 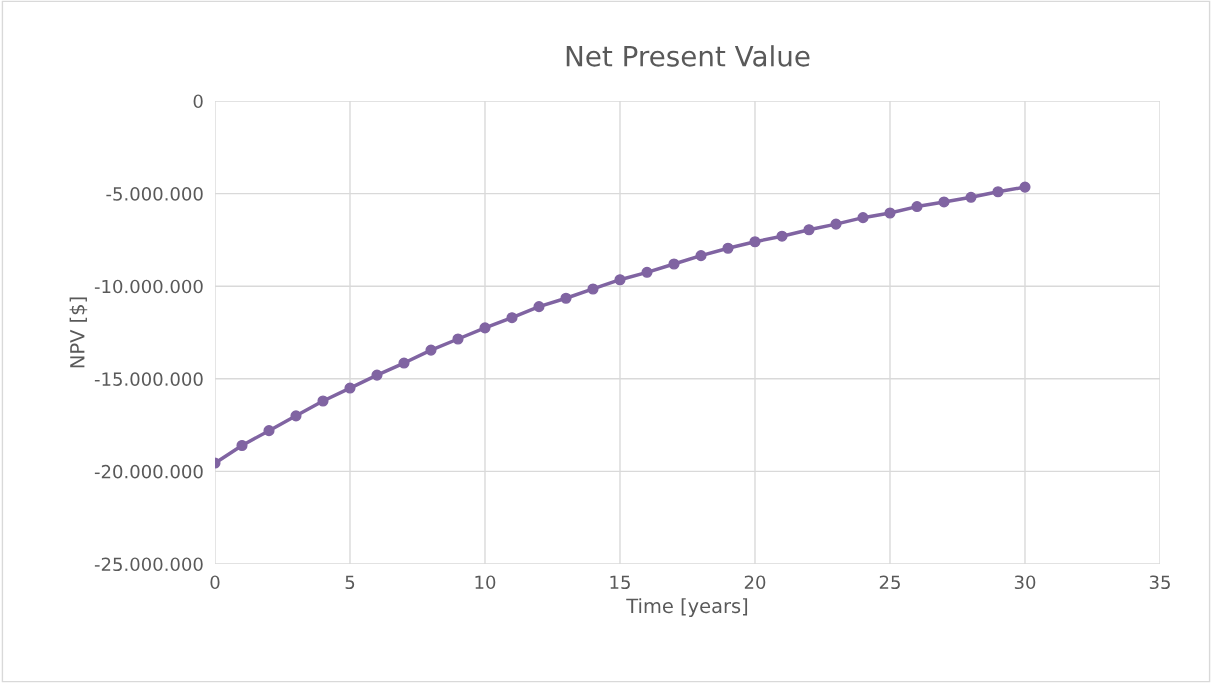 What do you see at coordinates (755, 582) in the screenshot?
I see `x-tick-label: 20` at bounding box center [755, 582].